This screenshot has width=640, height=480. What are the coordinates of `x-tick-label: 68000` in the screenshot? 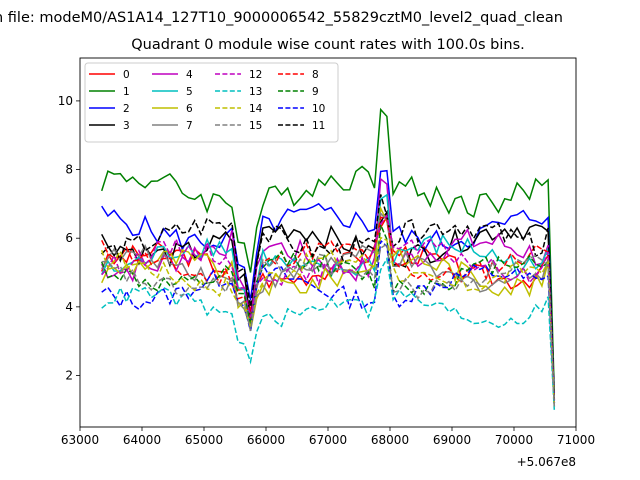 It's located at (390, 440).